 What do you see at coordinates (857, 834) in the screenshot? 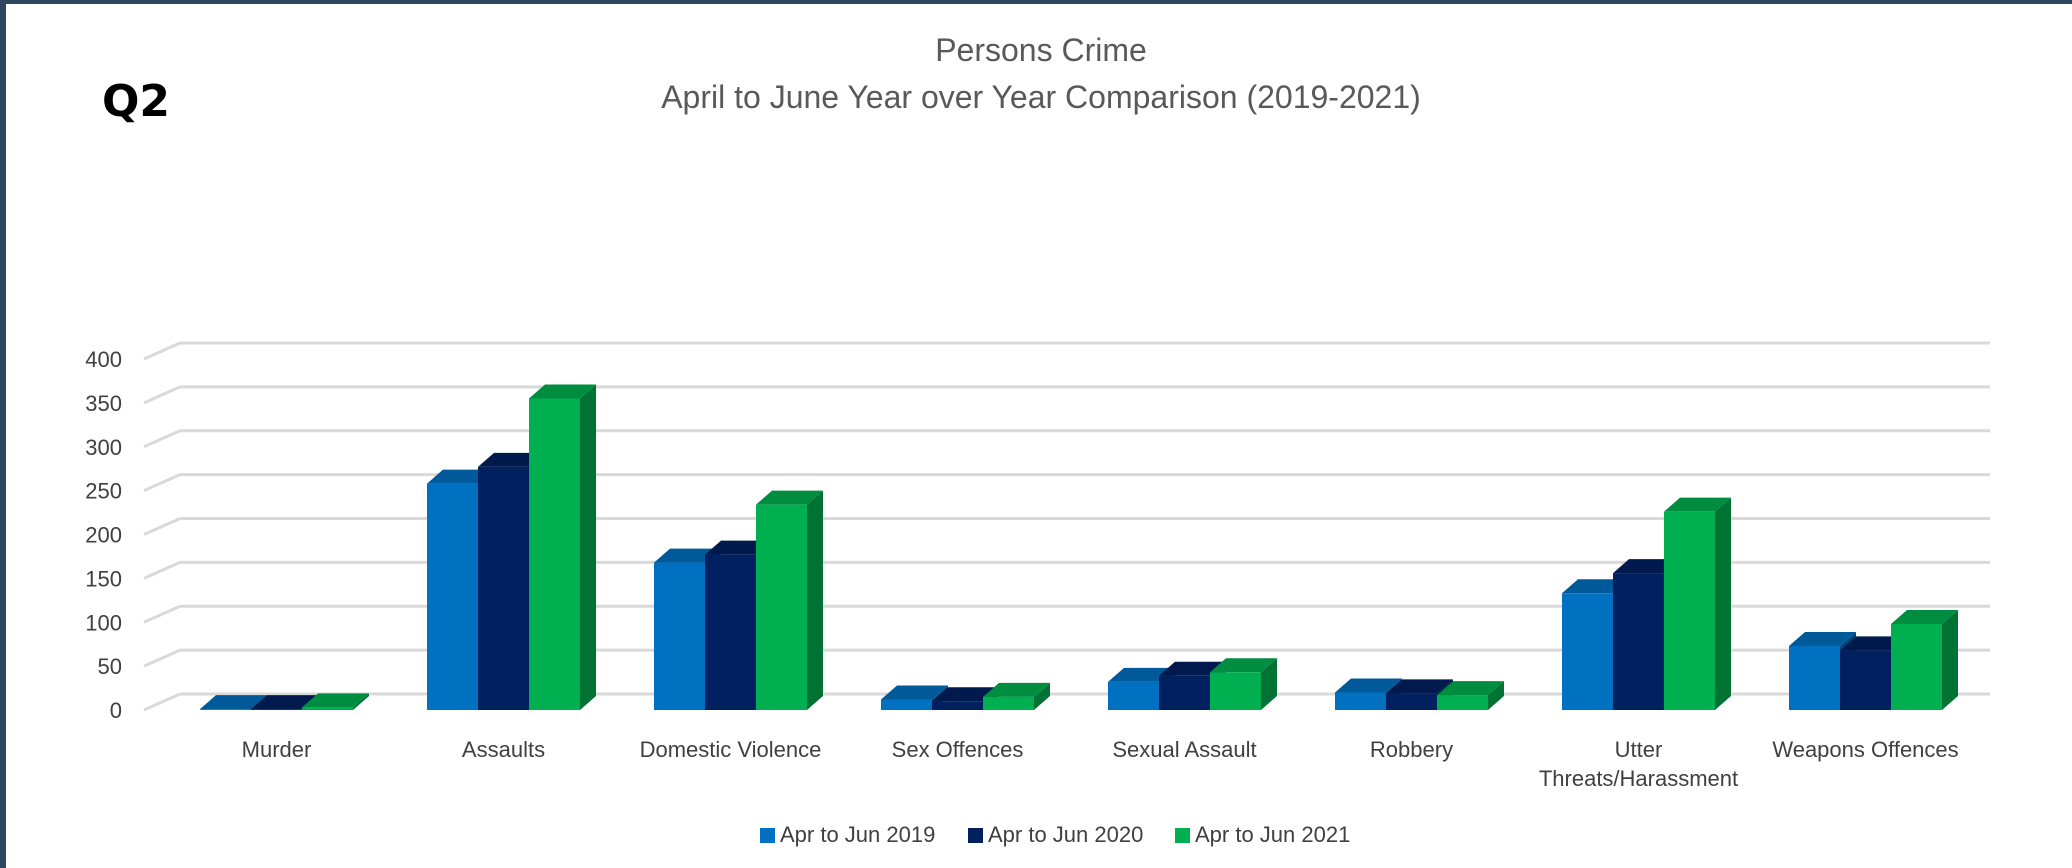
I see `legend-label: Apr to Jun 2019` at bounding box center [857, 834].